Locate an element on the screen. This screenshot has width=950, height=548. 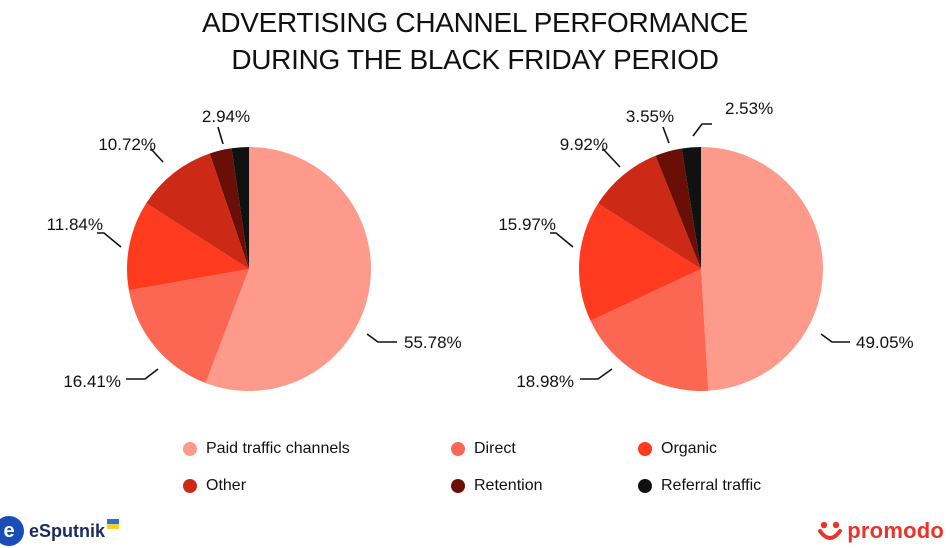
pie-right-leader-referral is located at coordinates (702, 130).